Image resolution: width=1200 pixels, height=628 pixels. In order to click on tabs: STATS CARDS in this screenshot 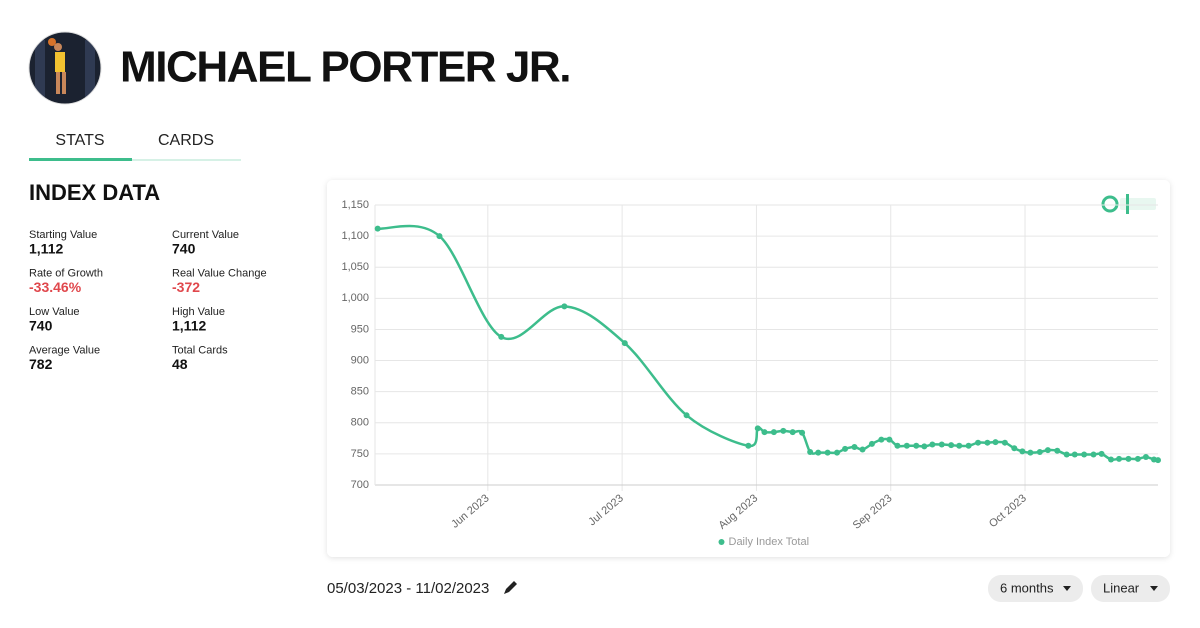, I will do `click(135, 146)`.